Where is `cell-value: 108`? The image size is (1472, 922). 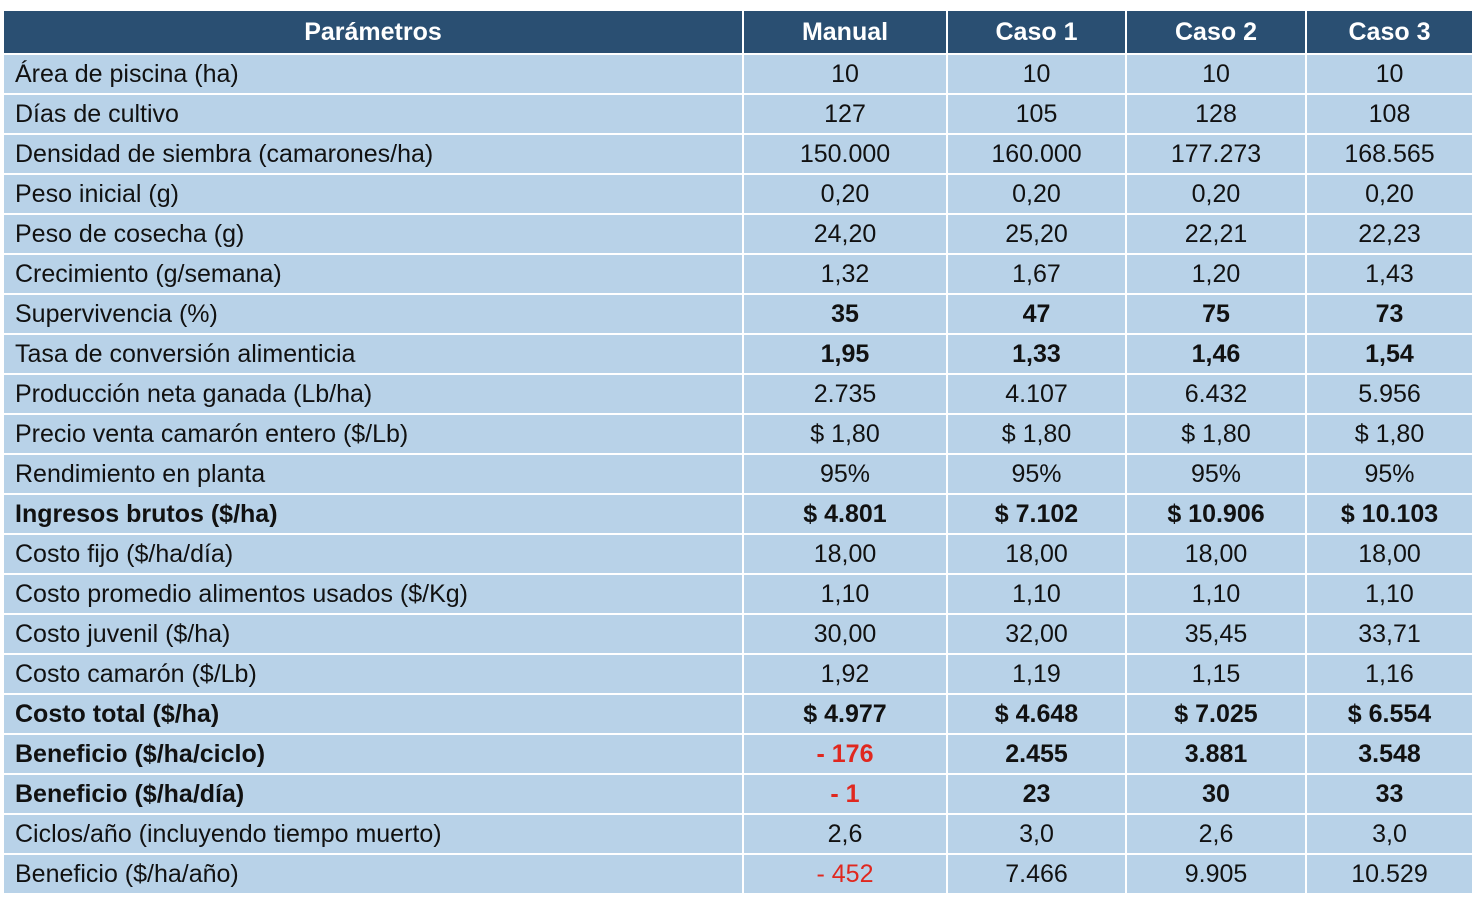 cell-value: 108 is located at coordinates (1389, 114).